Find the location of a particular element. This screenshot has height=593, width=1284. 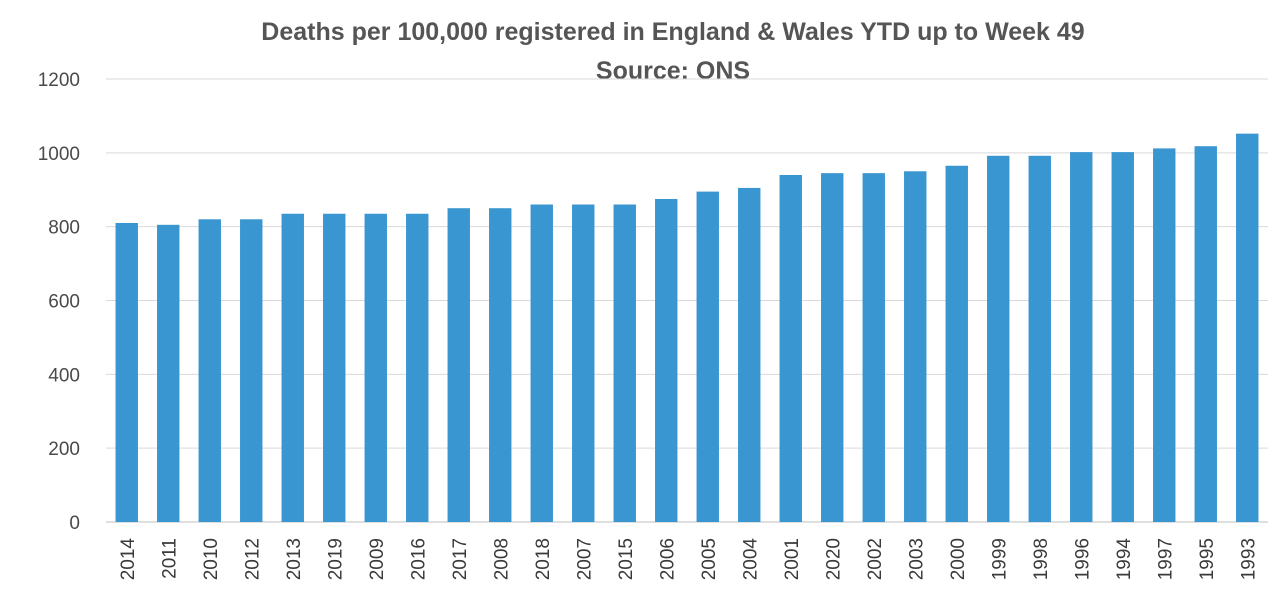

x-tick-label: 2016 is located at coordinates (418, 559).